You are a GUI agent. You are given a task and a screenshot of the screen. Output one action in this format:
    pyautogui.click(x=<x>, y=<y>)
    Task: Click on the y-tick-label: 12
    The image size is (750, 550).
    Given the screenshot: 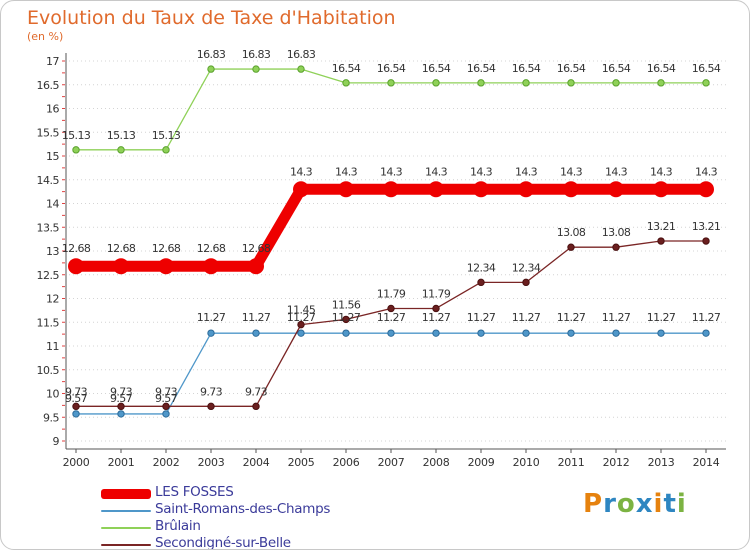 What is the action you would take?
    pyautogui.click(x=52, y=299)
    